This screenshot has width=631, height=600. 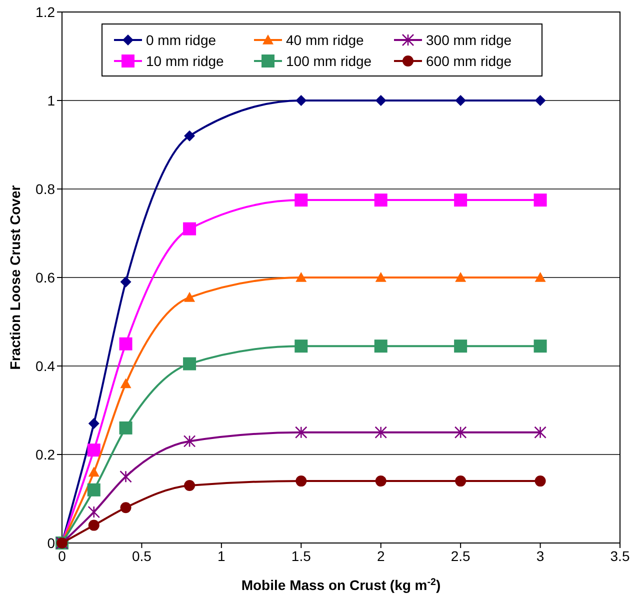 I want to click on y-tick-label: 0.2, so click(x=46, y=454).